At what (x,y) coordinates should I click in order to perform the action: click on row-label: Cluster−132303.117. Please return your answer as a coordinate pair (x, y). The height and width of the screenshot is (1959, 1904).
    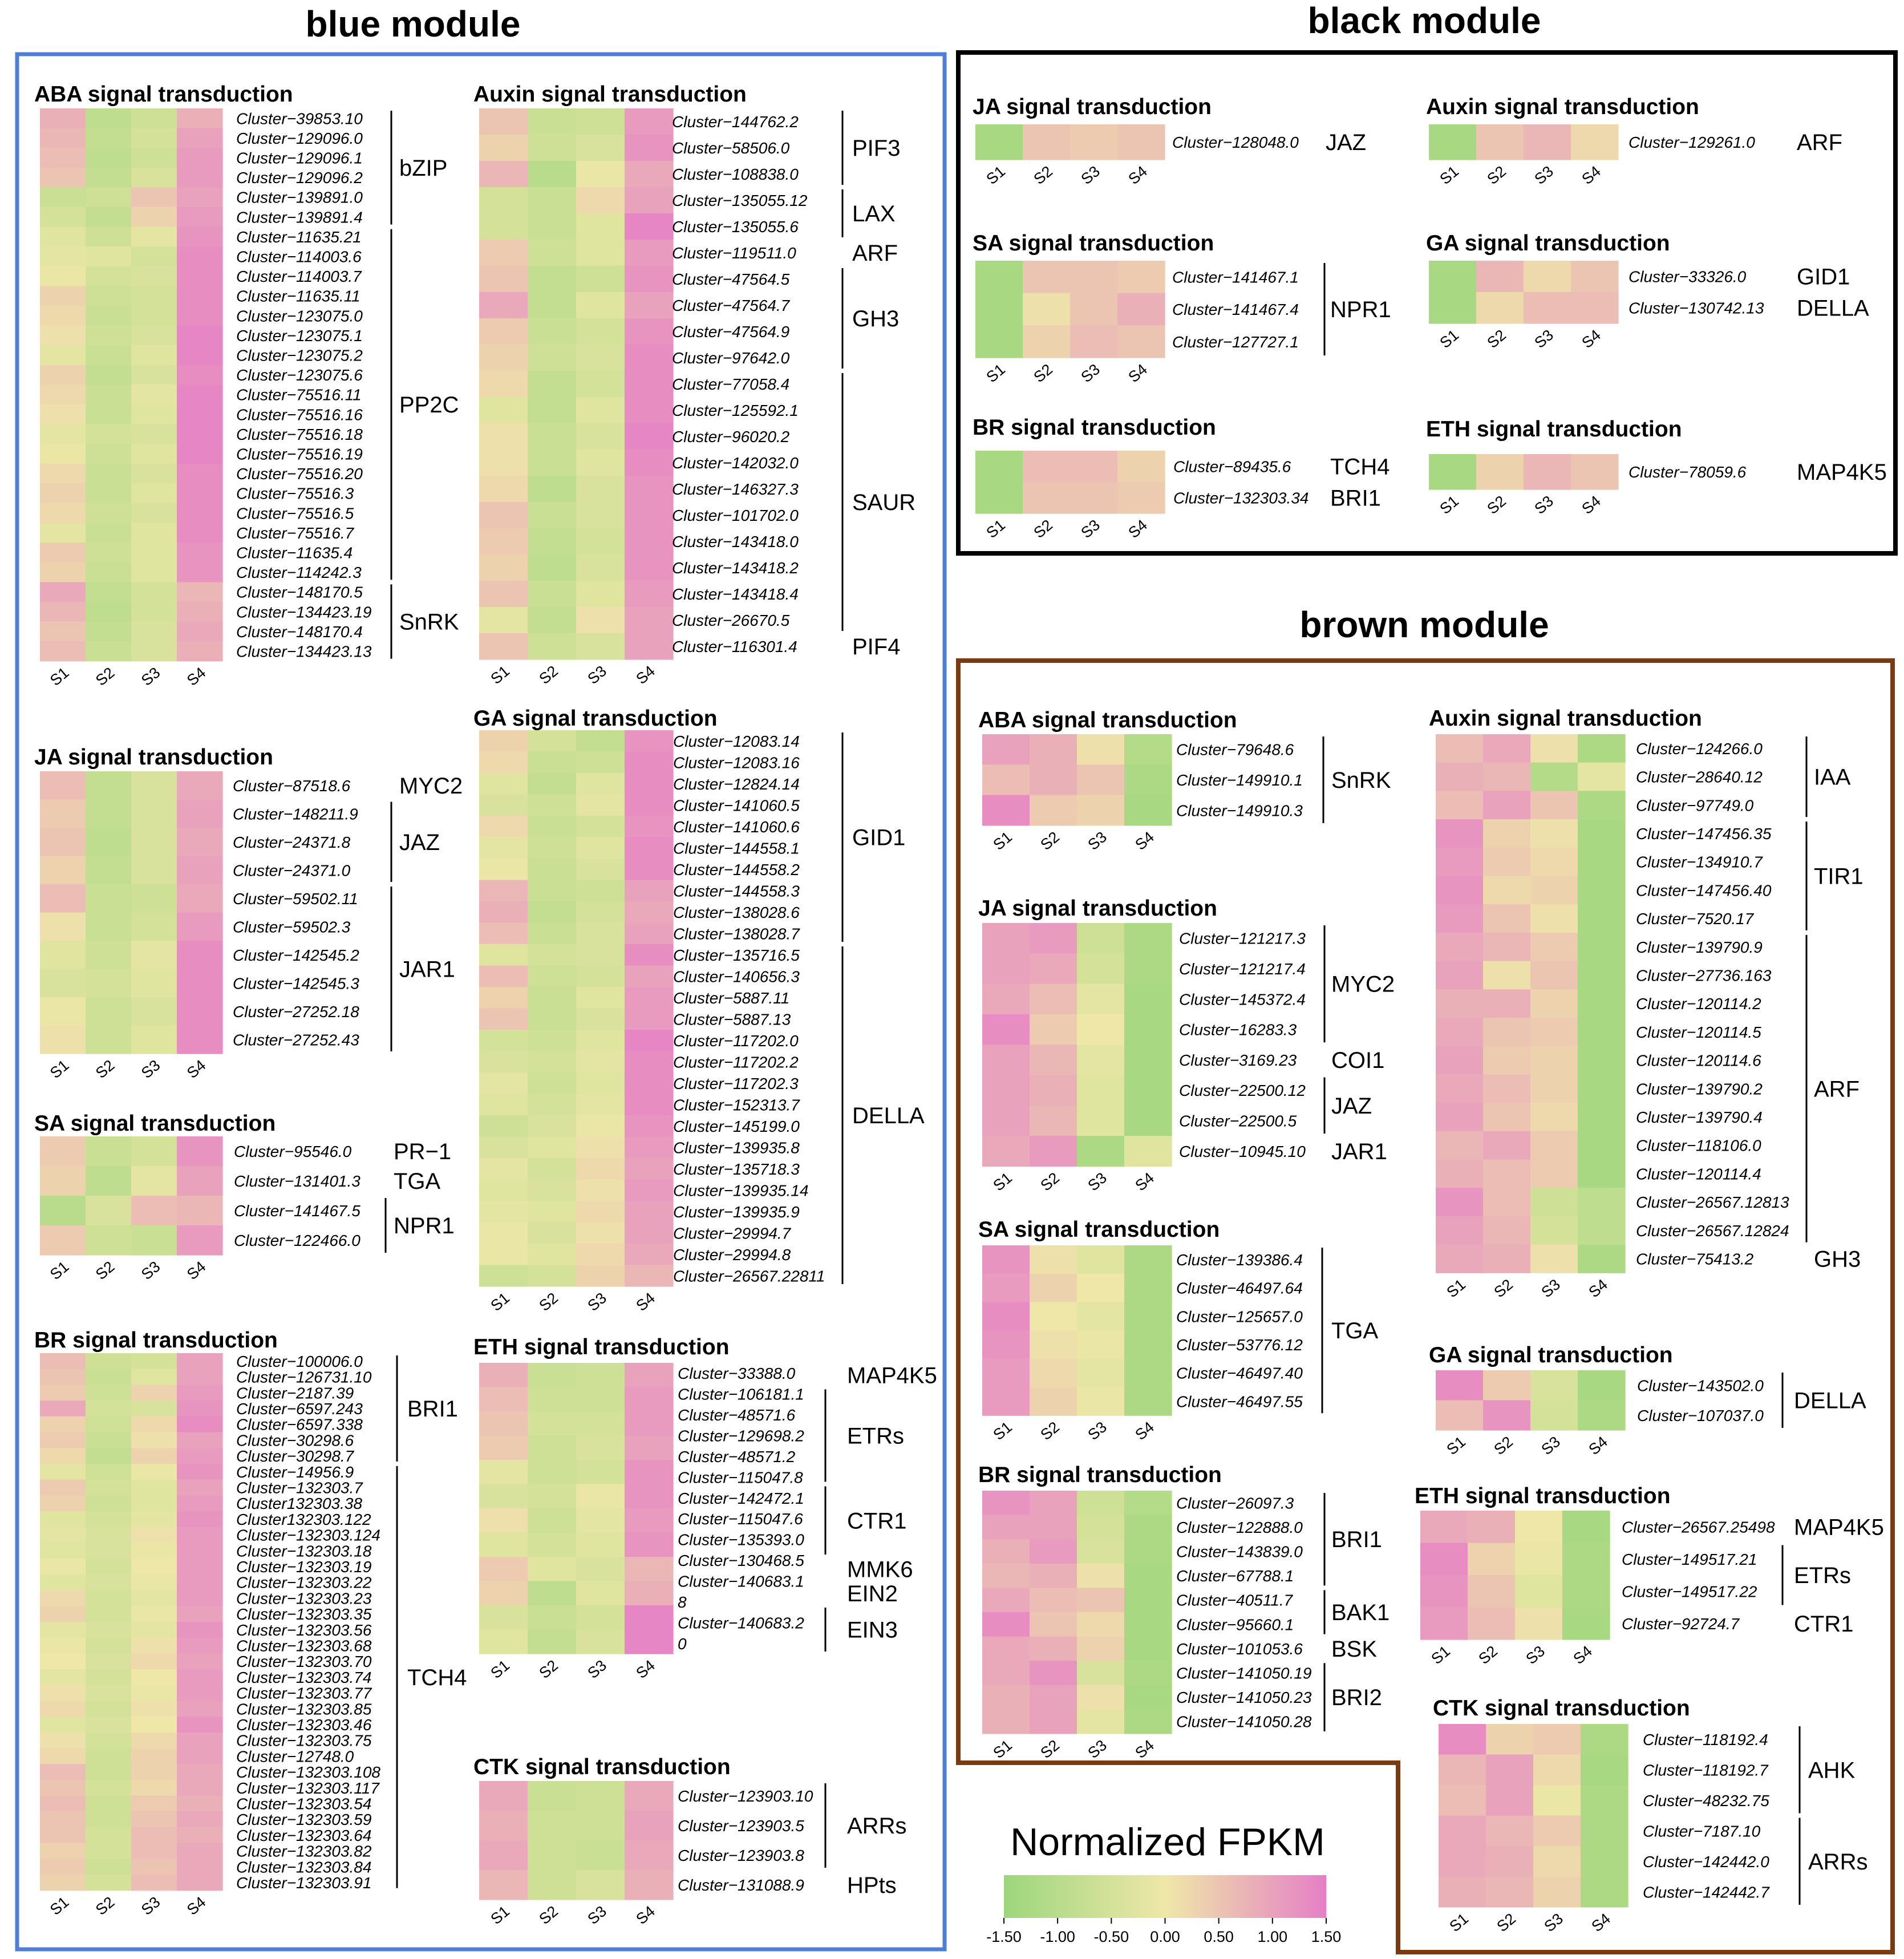
    Looking at the image, I should click on (308, 1788).